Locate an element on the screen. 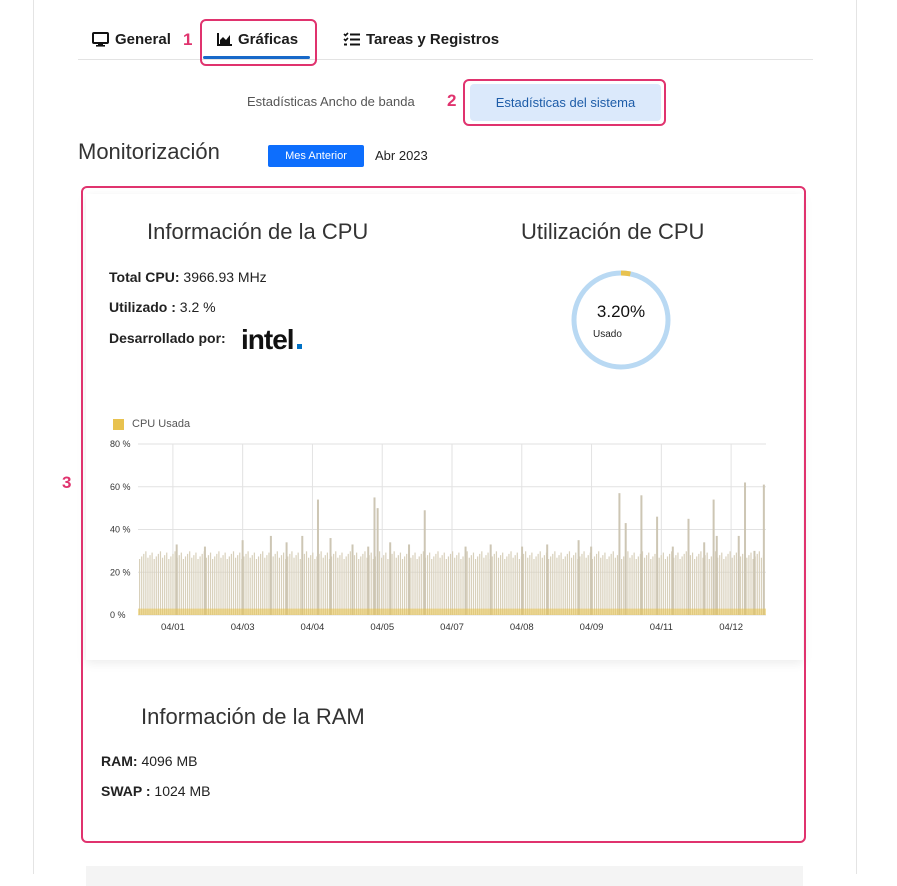  cpu-util-value: 3.20% is located at coordinates (621, 311).